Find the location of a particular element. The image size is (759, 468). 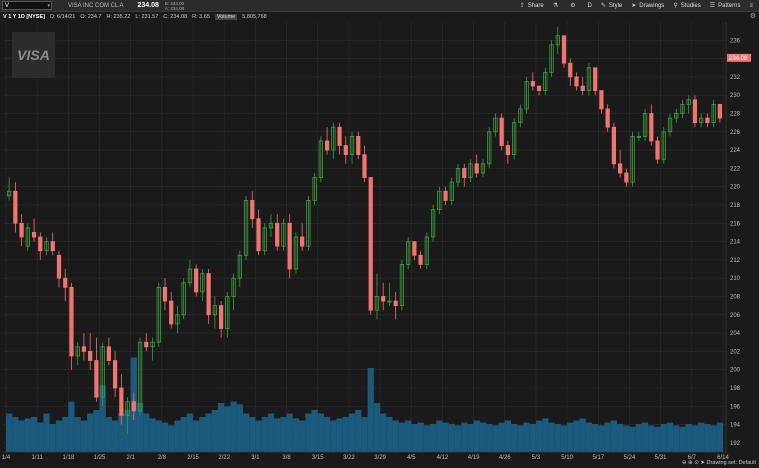

x-tick-label: 5/24 is located at coordinates (630, 458).